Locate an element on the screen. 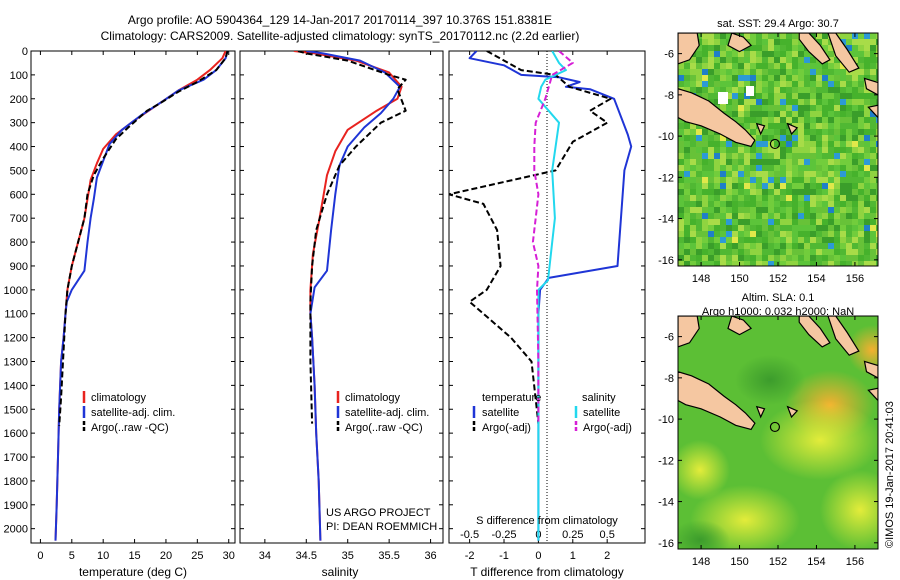 The image size is (900, 580). lat-tick-label: -16 is located at coordinates (666, 261).